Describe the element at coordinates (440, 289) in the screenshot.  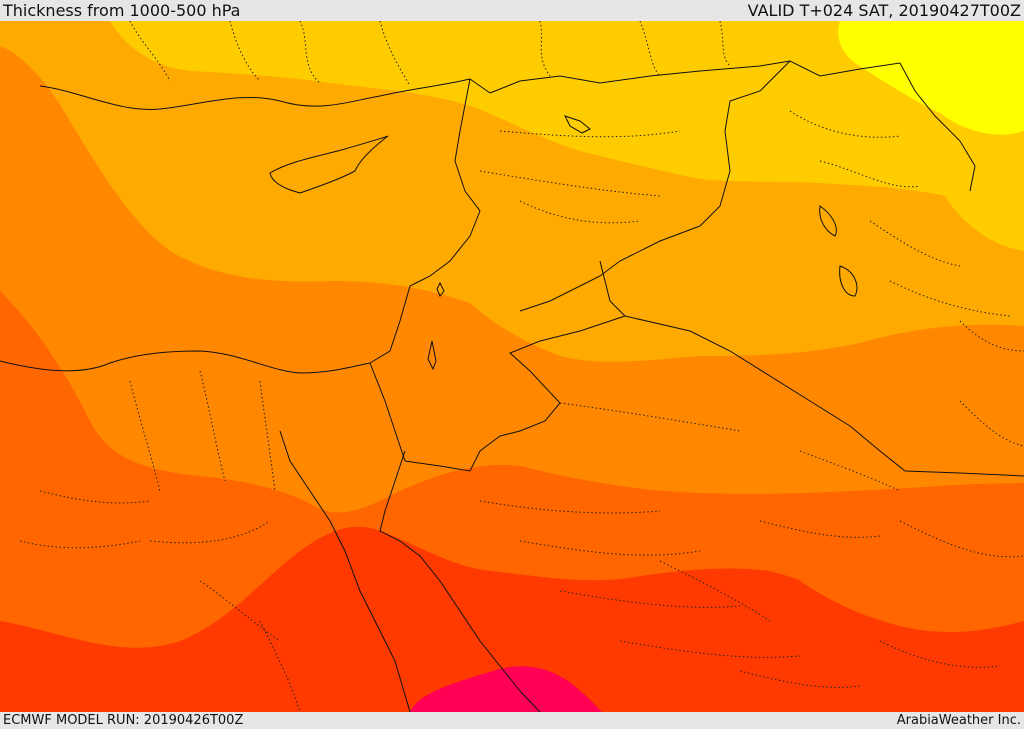
I see `coastline-galilee` at that location.